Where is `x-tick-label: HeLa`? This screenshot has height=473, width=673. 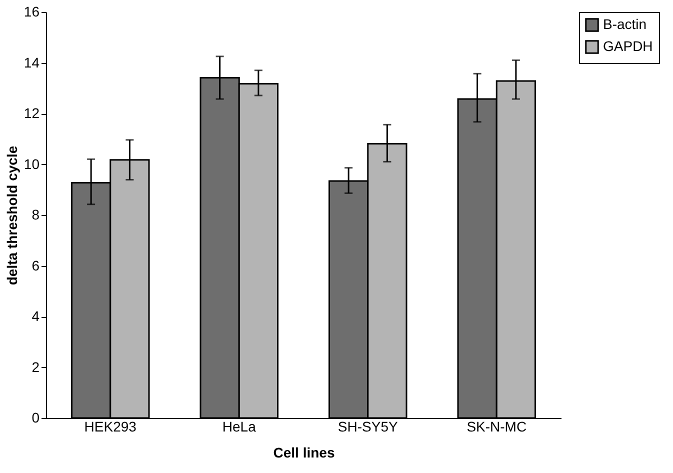 x-tick-label: HeLa is located at coordinates (239, 426).